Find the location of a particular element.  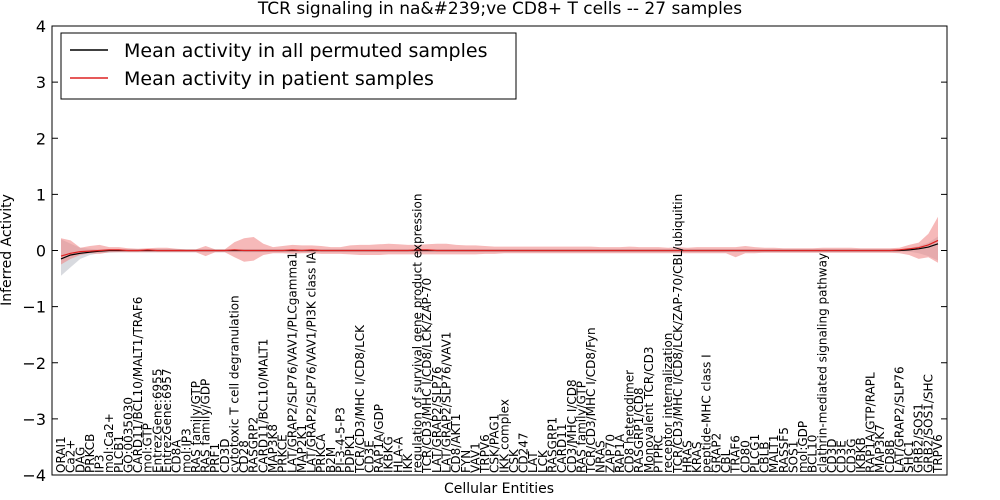

x-tick-label: PRKCA is located at coordinates (321, 453).